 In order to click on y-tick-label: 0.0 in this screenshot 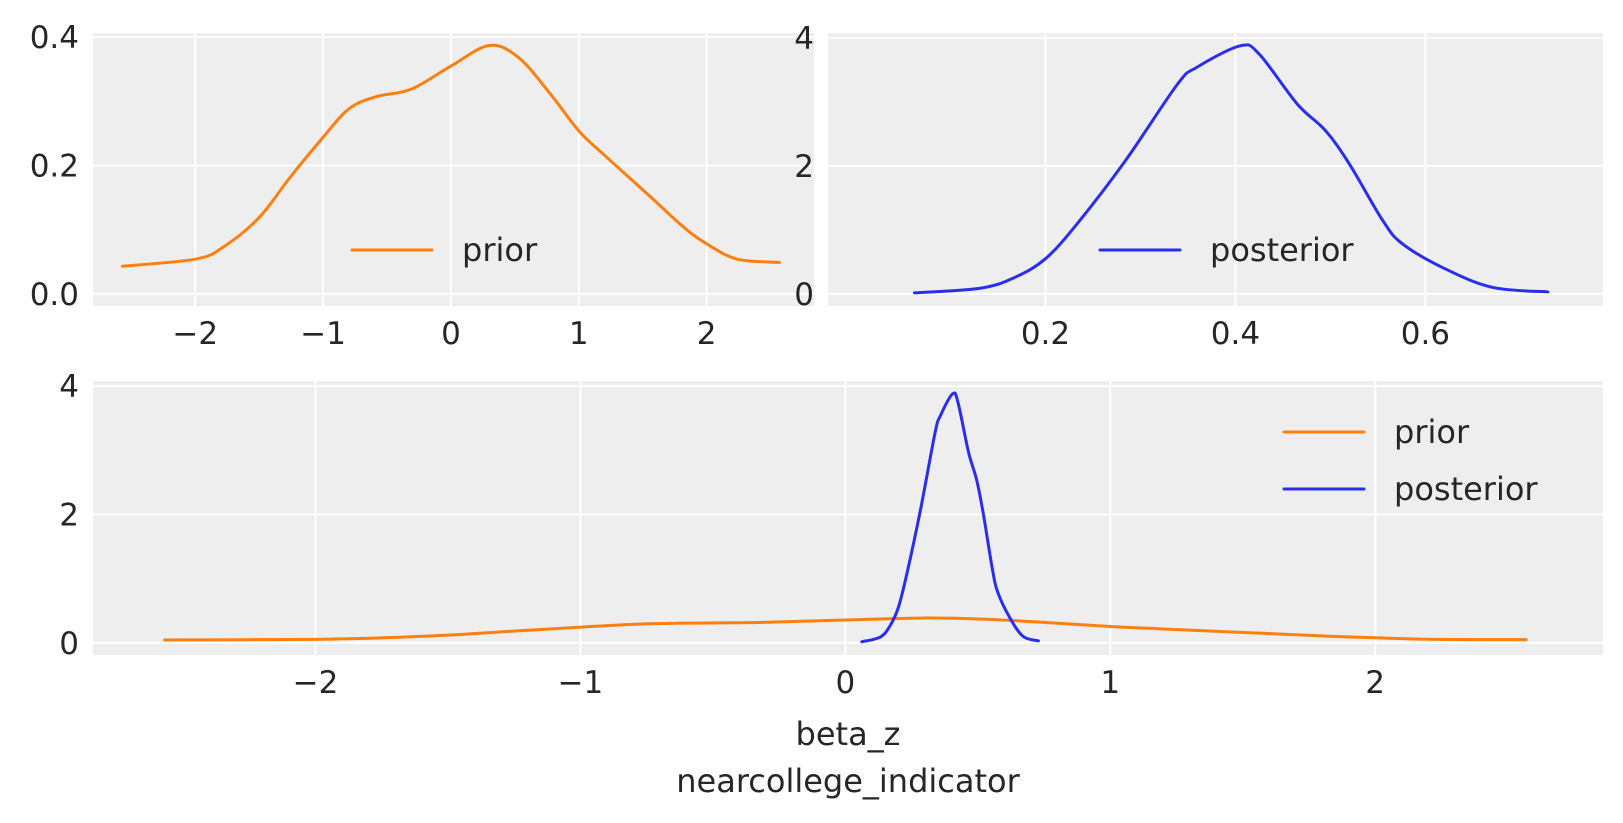, I will do `click(54, 295)`.